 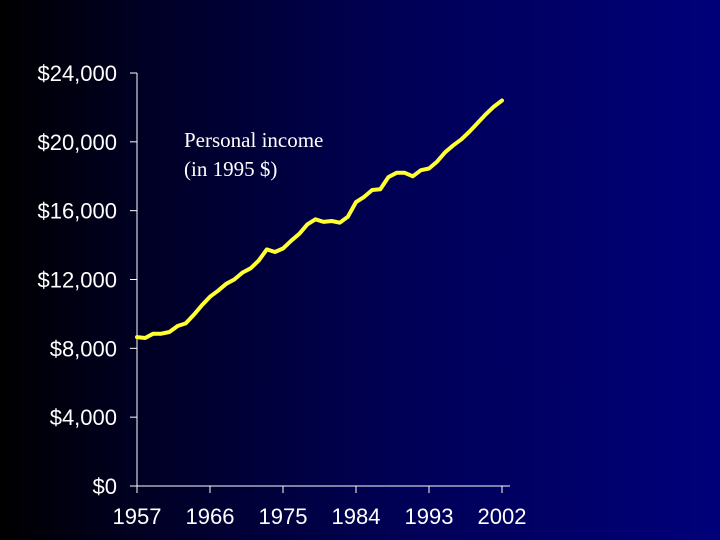 I want to click on x-tick-label: 1966, so click(x=210, y=516).